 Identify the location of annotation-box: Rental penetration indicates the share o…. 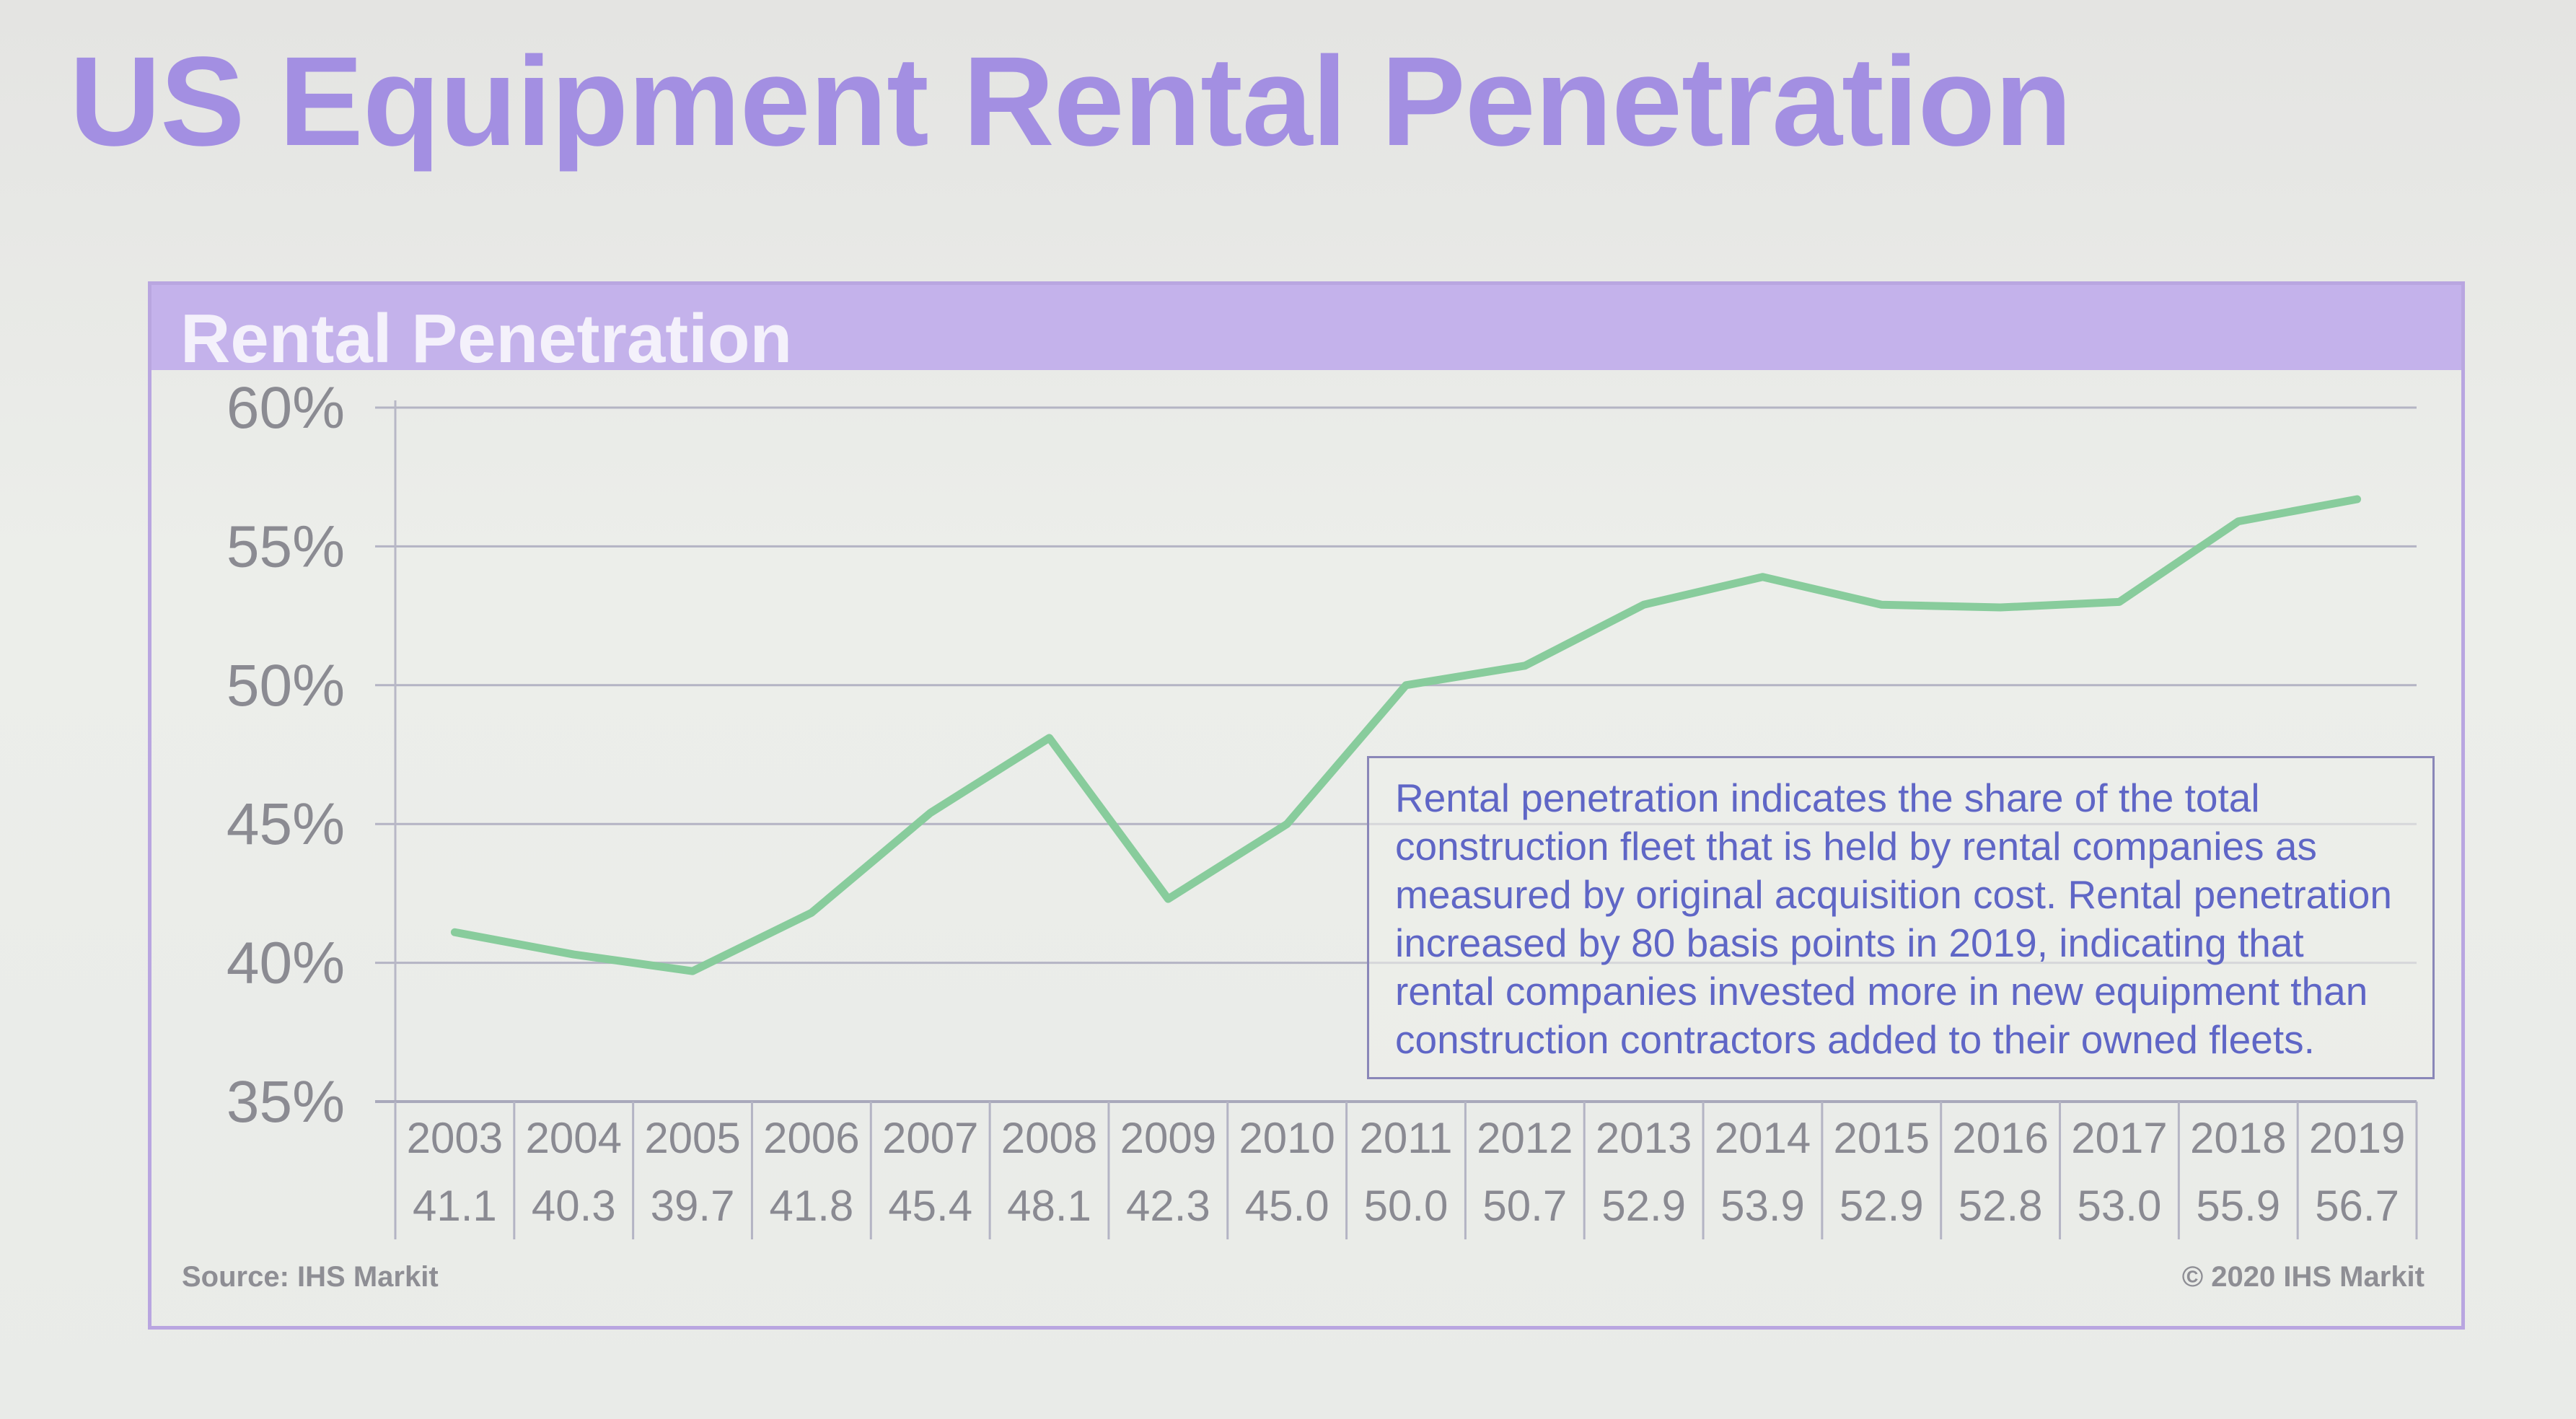
(1901, 917).